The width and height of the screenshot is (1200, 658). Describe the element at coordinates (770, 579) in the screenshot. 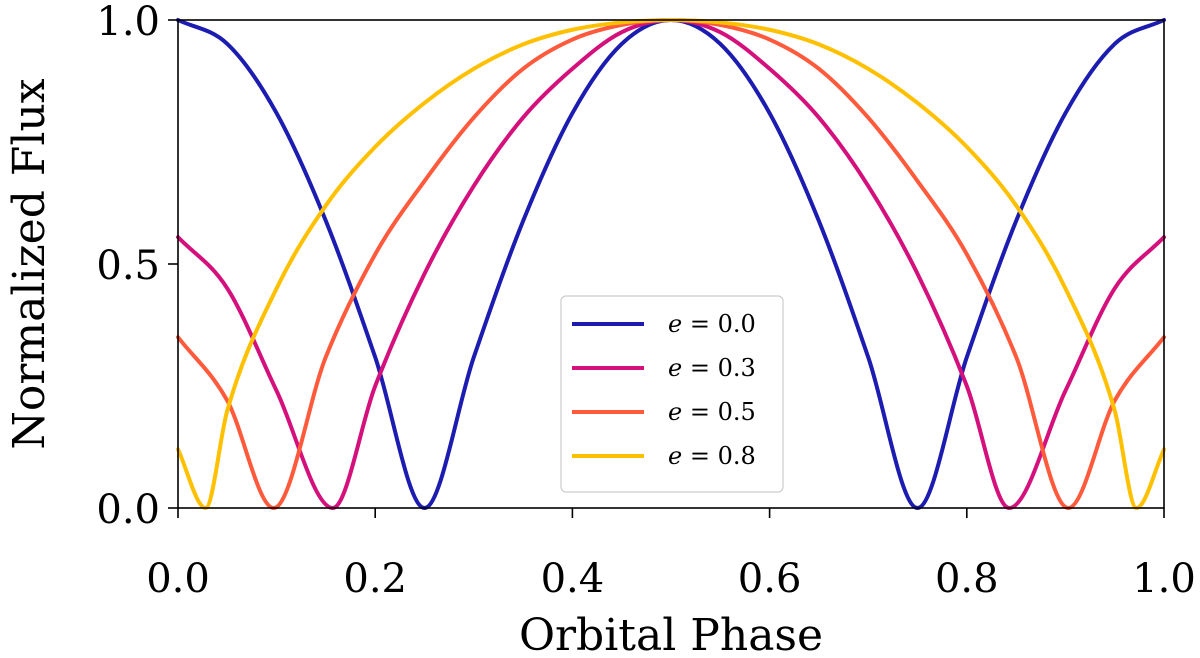

I see `x-tick-label: 0.6` at that location.